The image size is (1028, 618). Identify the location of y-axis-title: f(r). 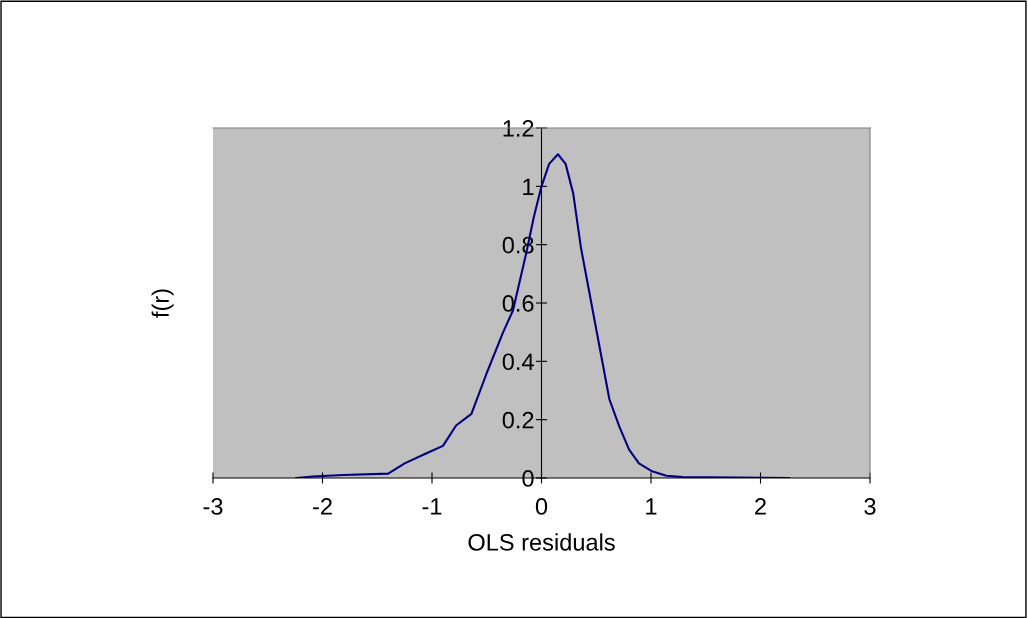
(162, 303).